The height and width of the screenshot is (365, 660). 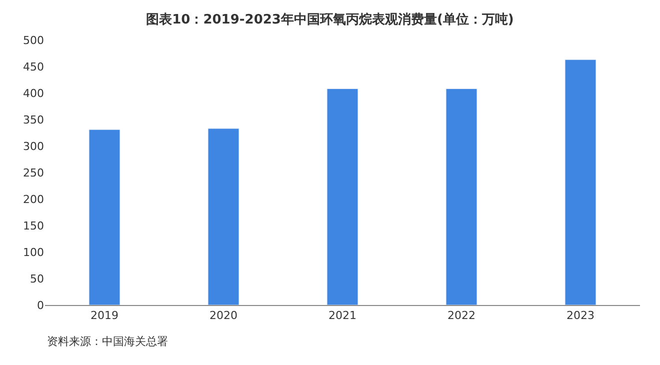 What do you see at coordinates (33, 119) in the screenshot?
I see `y-tick-label: 350` at bounding box center [33, 119].